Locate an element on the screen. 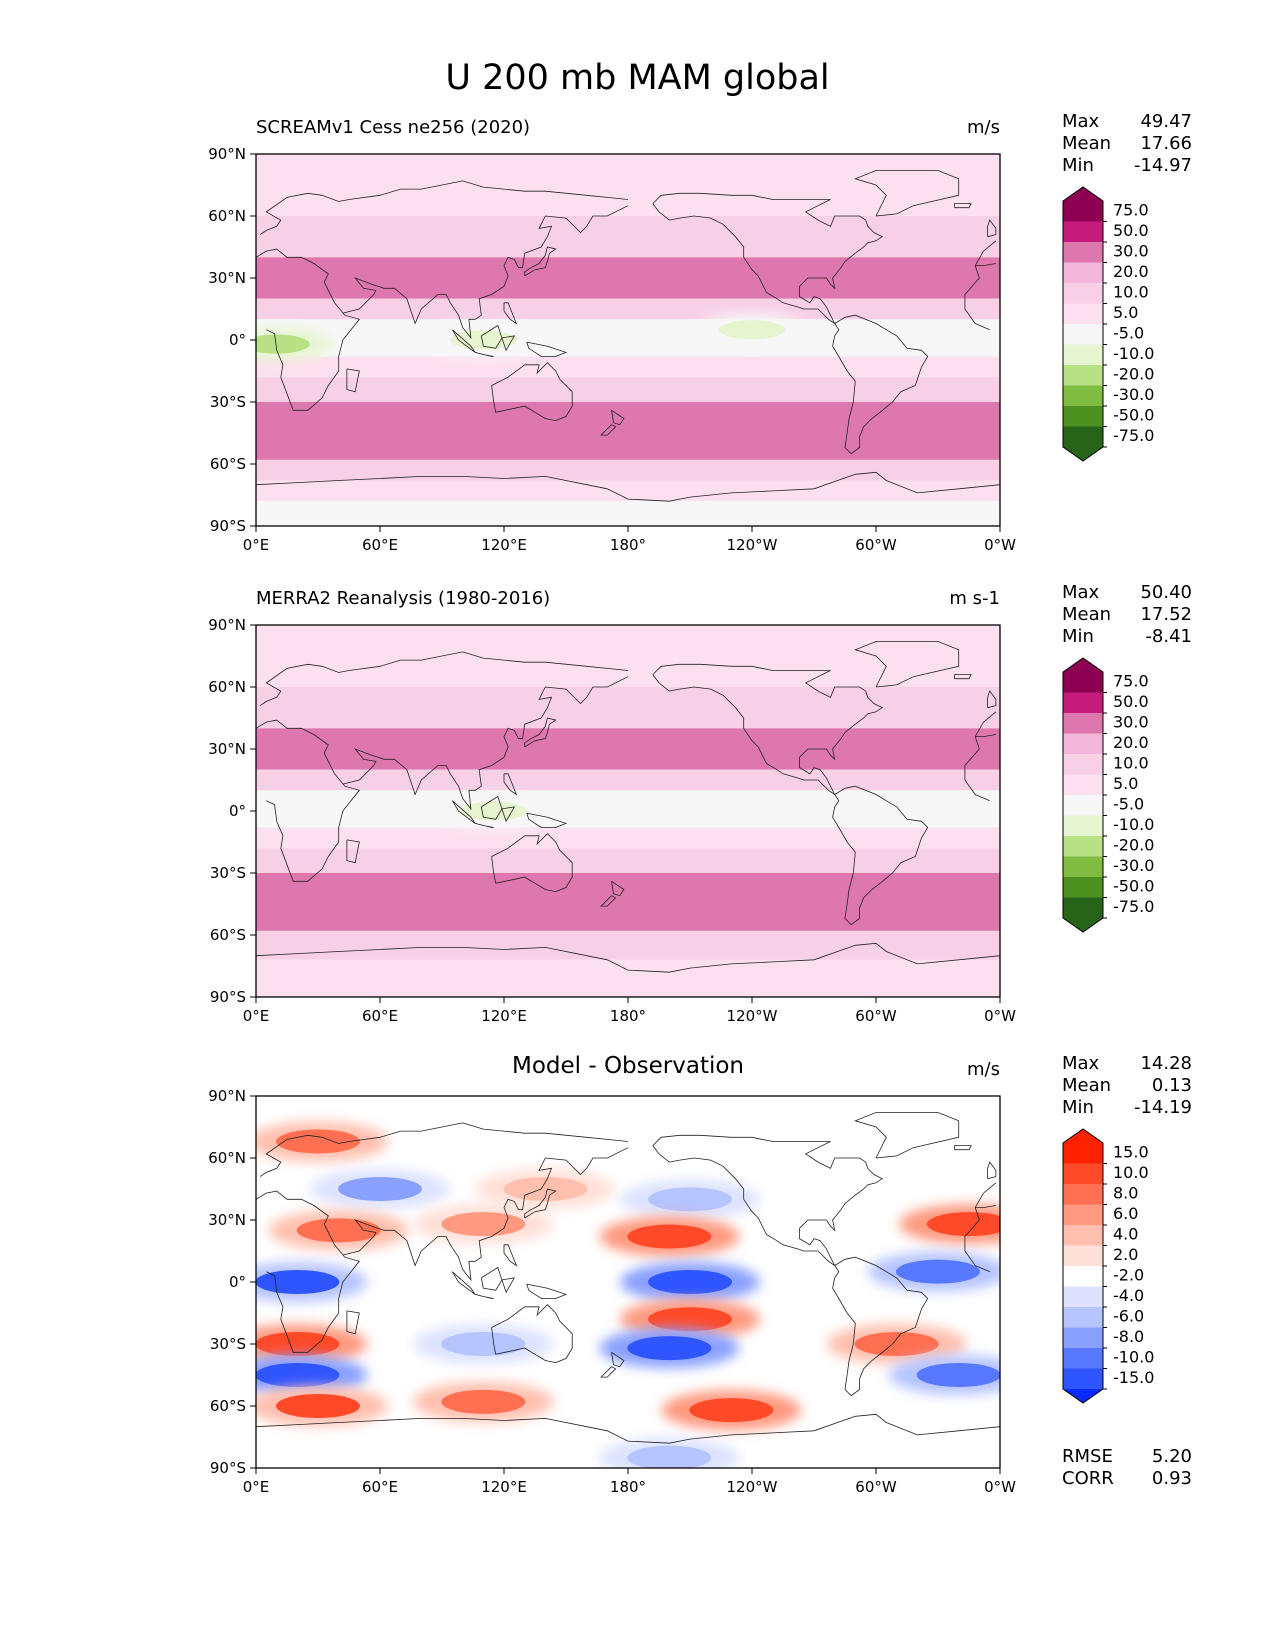  lat-tick-label: 60°N is located at coordinates (227, 1158).